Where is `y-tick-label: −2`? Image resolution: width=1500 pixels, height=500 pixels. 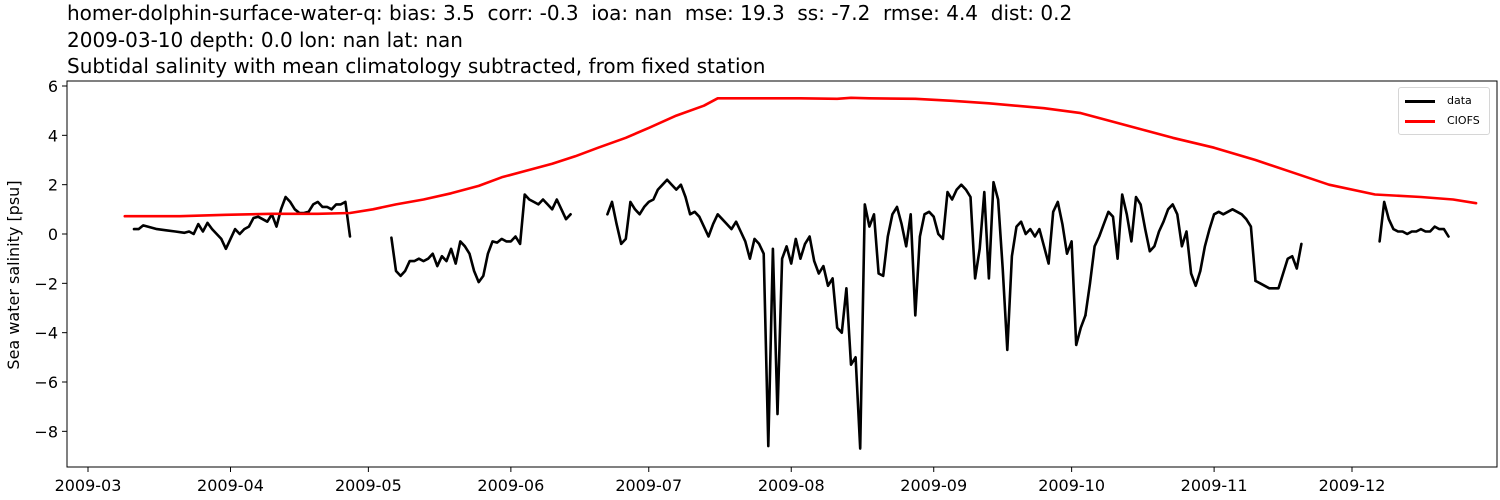
y-tick-label: −2 is located at coordinates (46, 283).